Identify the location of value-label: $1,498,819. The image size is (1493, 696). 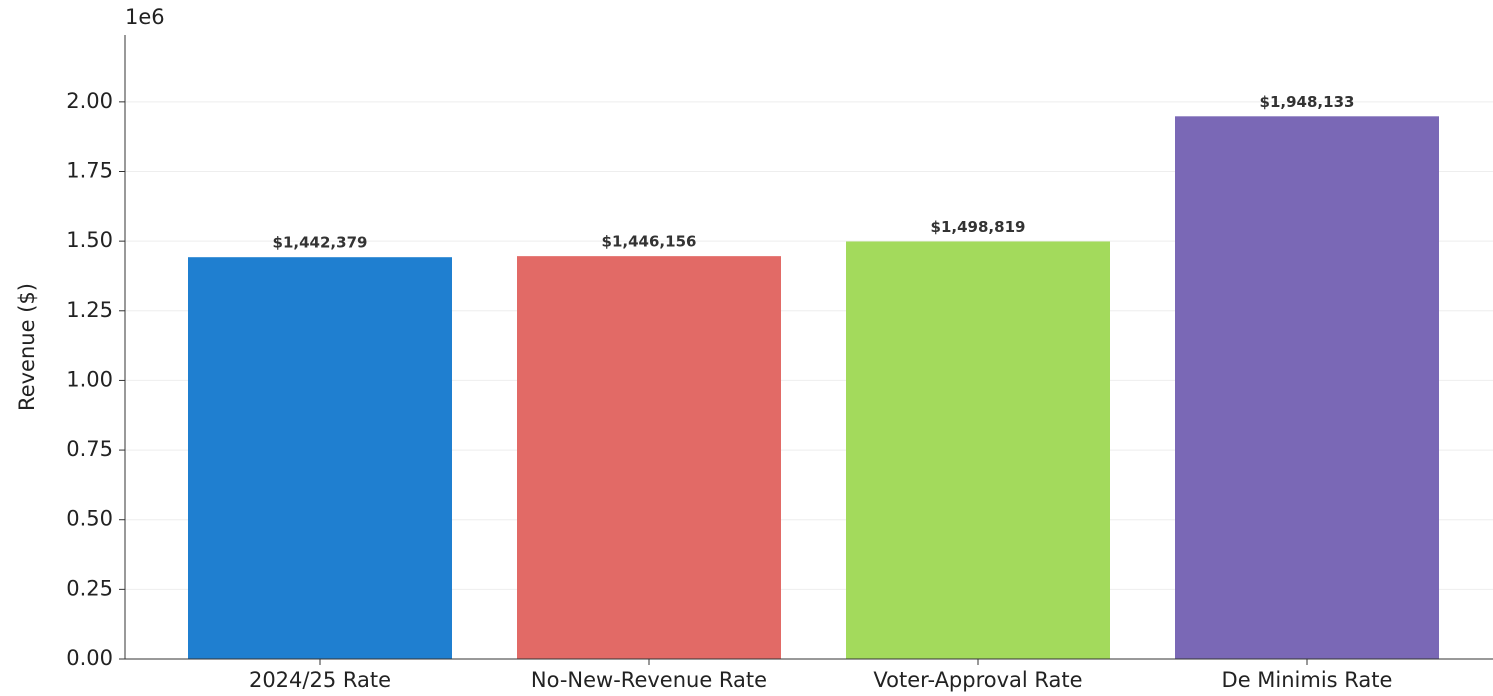
(978, 227).